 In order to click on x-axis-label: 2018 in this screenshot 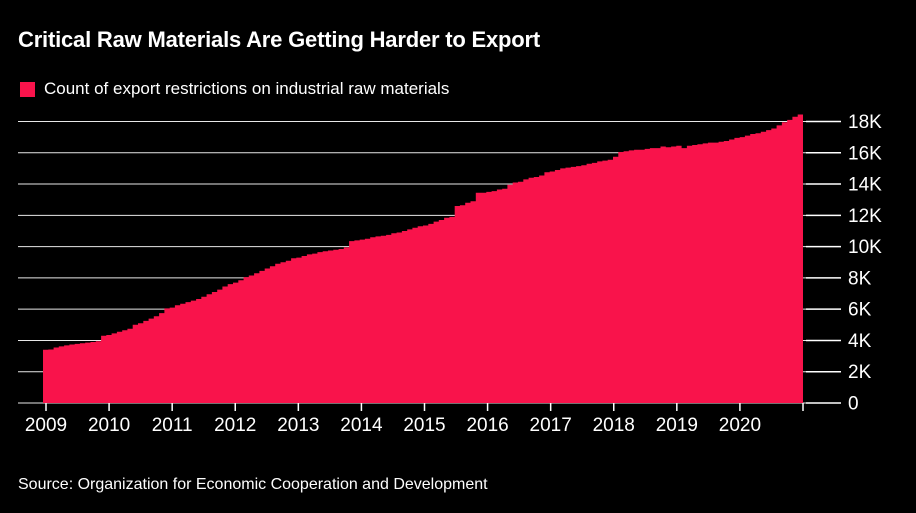, I will do `click(614, 425)`.